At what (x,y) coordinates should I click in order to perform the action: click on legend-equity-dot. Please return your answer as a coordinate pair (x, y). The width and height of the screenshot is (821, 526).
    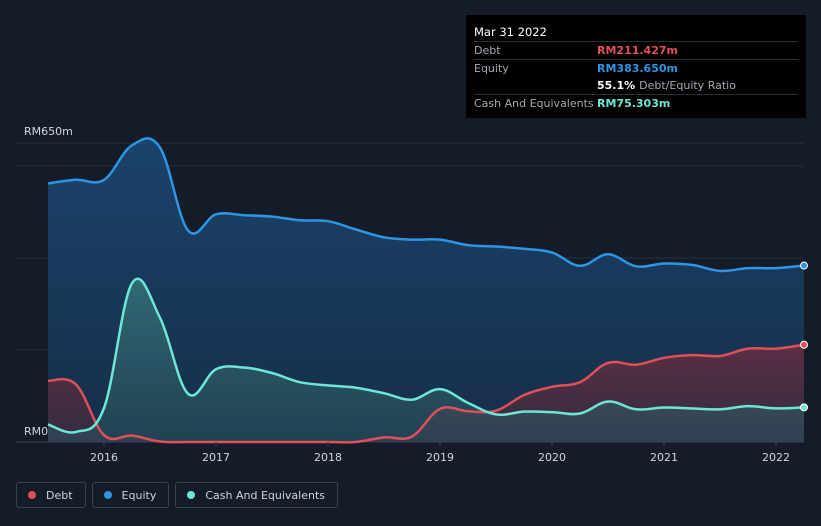
    Looking at the image, I should click on (107, 495).